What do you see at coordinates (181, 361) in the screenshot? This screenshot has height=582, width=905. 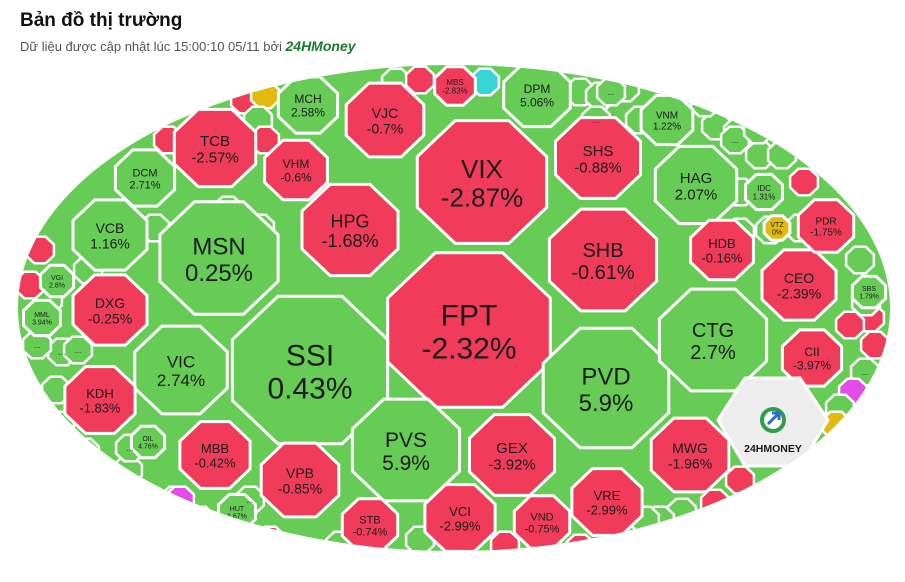 I see `stock-symbol-vic: VIC` at bounding box center [181, 361].